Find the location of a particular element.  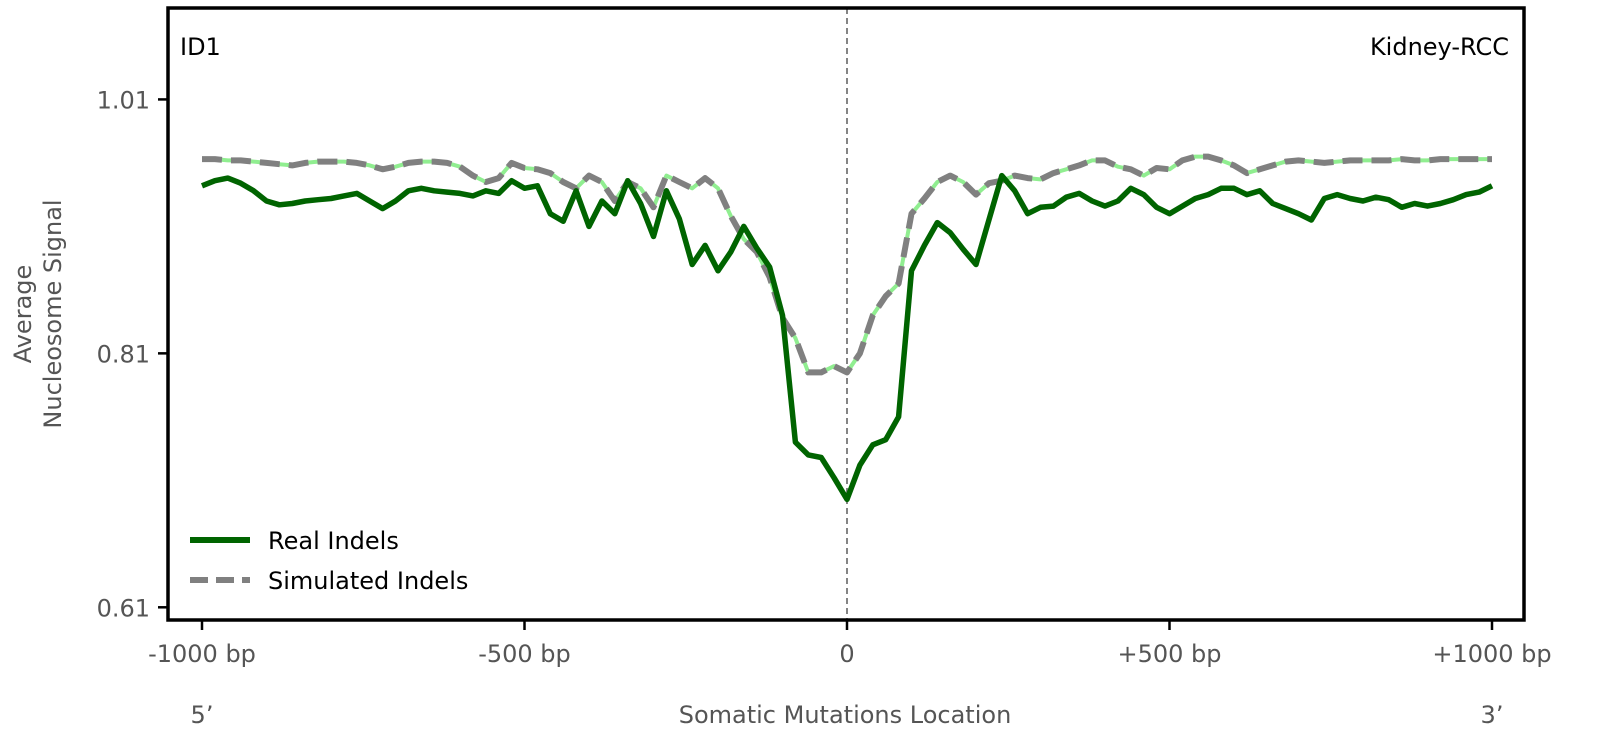

y-tick-layer: 0.61 0.81 1.01 is located at coordinates (132, 354).